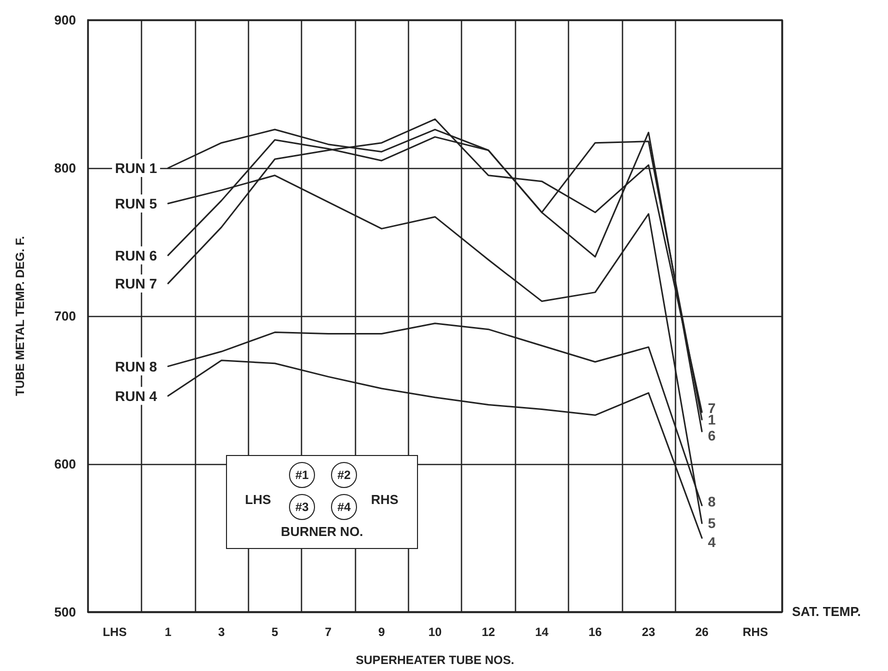  What do you see at coordinates (649, 632) in the screenshot?
I see `x-tick-label: 23` at bounding box center [649, 632].